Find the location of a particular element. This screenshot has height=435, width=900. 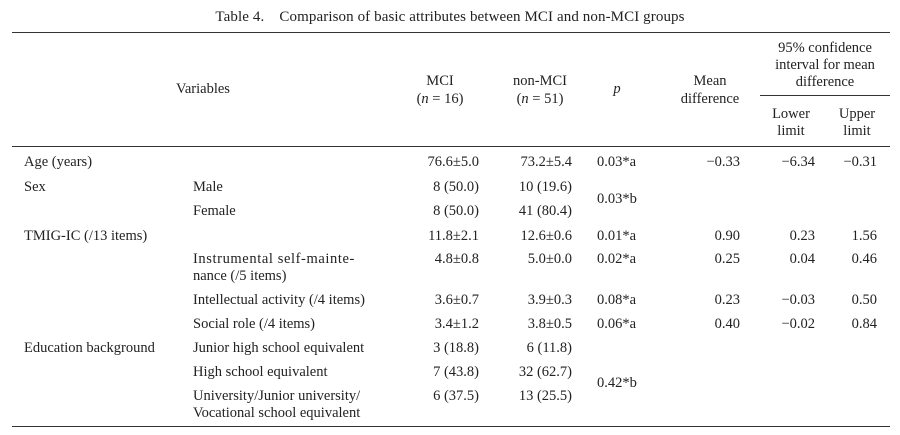

row-instr-mci: 4.8±0.8 is located at coordinates (456, 259).